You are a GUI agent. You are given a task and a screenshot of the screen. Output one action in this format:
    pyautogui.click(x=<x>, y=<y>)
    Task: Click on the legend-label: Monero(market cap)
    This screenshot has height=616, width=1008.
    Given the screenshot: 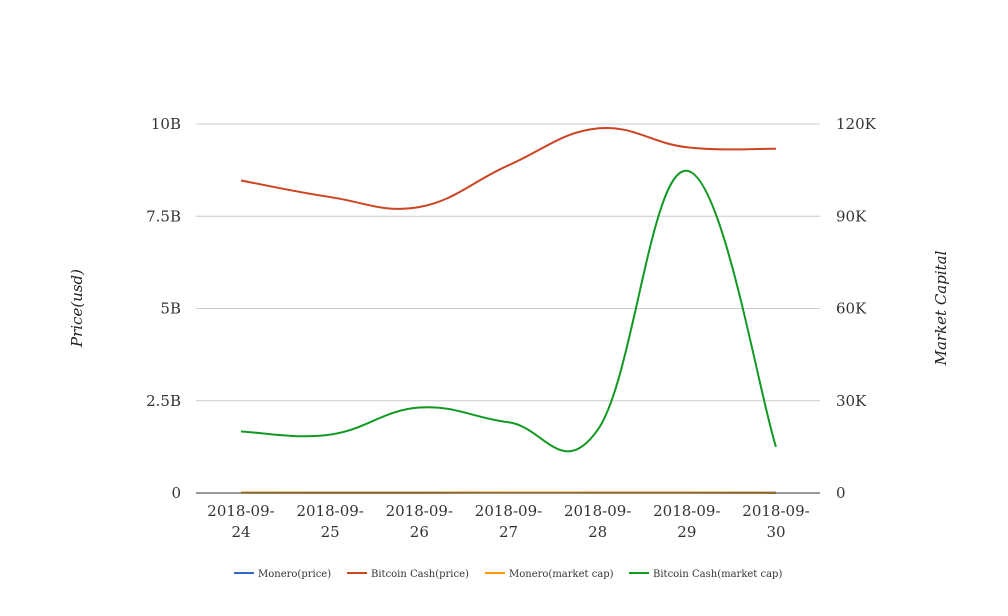 What is the action you would take?
    pyautogui.click(x=561, y=574)
    